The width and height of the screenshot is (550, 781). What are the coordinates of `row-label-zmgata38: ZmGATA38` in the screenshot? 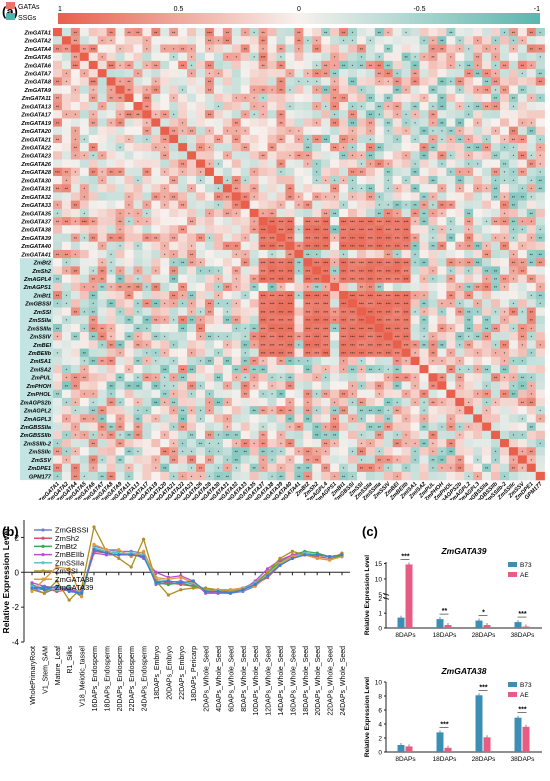 It's located at (36, 231).